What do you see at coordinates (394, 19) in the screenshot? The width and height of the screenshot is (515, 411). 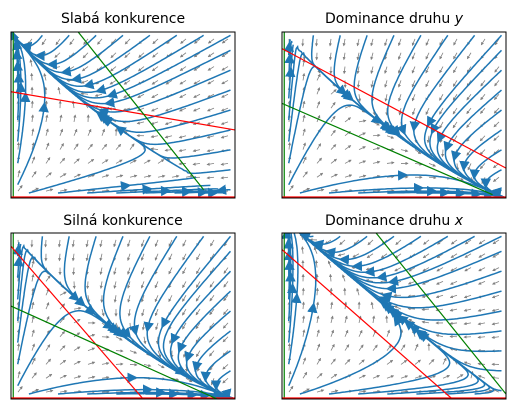 I see `panel-title: Dominance druhu y` at bounding box center [394, 19].